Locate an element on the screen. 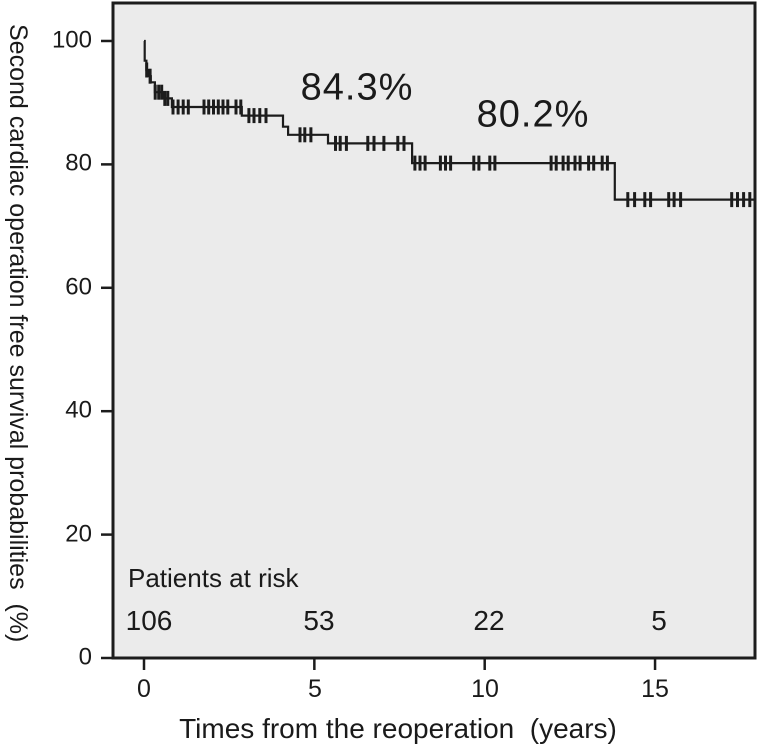 This screenshot has width=760, height=756. y-tick-label-20: 20 is located at coordinates (78, 534).